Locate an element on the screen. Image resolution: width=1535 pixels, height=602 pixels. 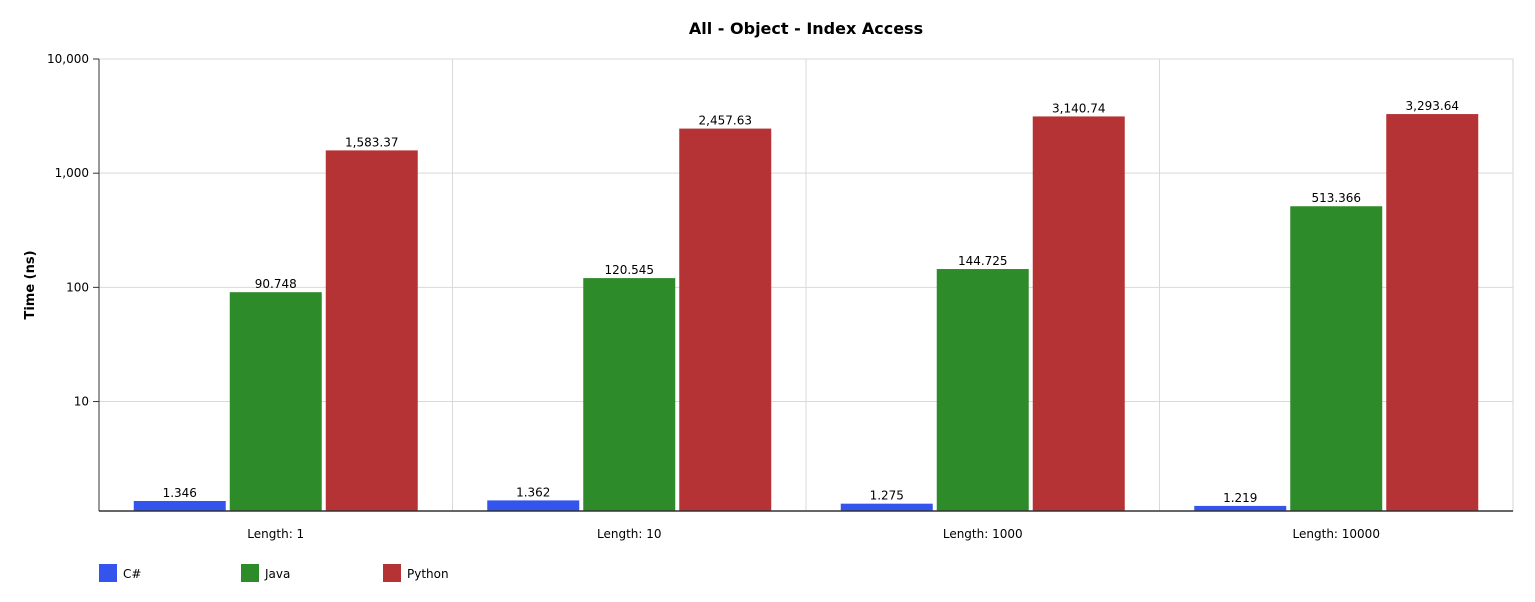
data-label: 1.219 is located at coordinates (1240, 498).